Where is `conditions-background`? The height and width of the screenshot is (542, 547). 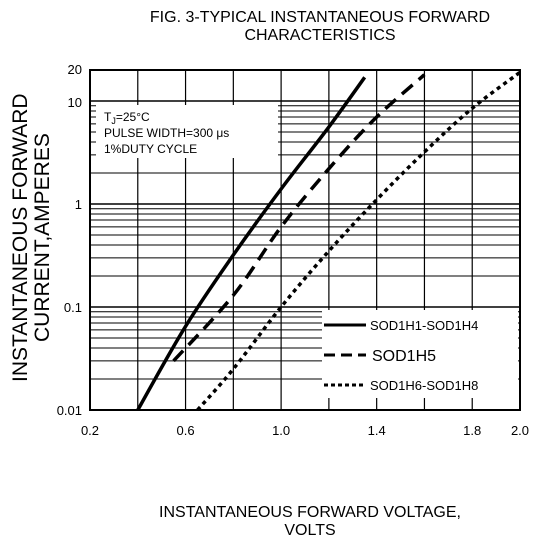
conditions-background is located at coordinates (187, 131).